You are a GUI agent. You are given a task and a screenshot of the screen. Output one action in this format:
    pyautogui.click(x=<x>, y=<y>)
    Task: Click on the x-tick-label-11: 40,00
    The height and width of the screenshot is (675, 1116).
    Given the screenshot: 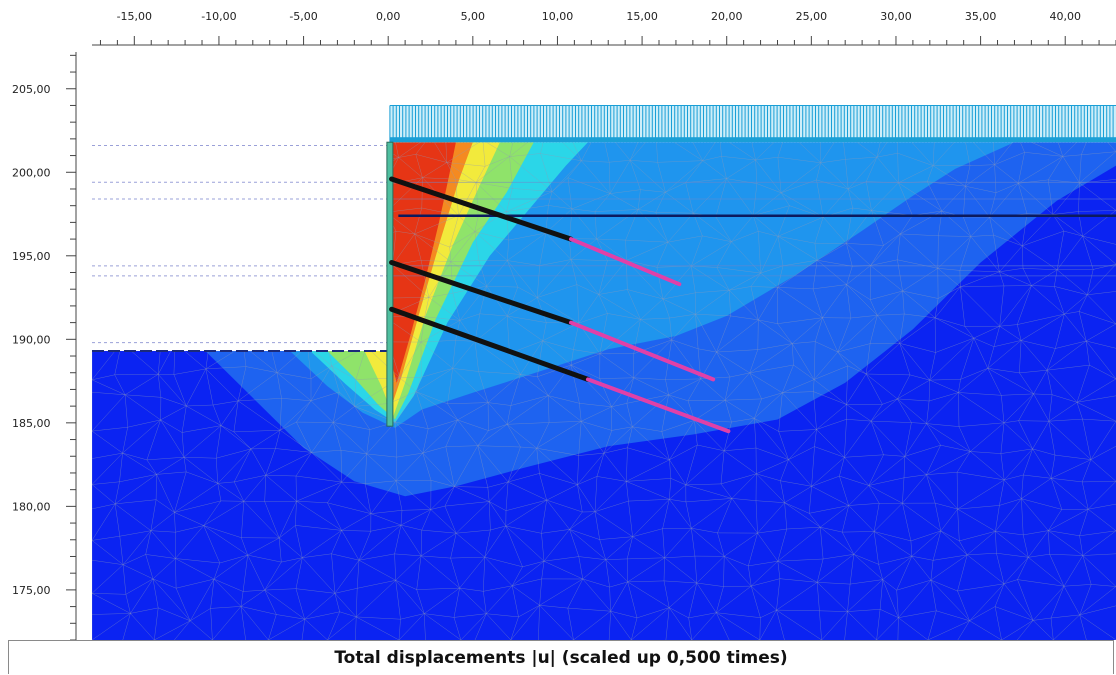 What is the action you would take?
    pyautogui.click(x=1065, y=16)
    